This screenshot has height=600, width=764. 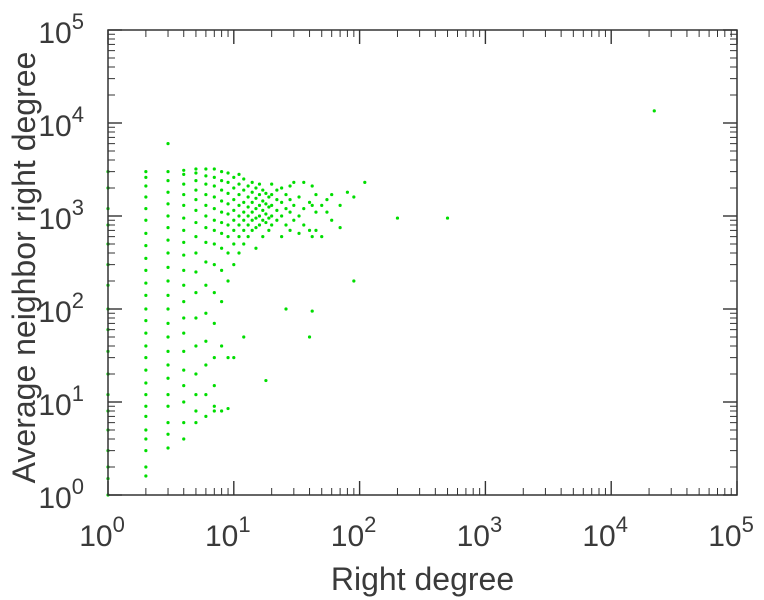 I want to click on y-tick-label: 10⁵, so click(x=61, y=29).